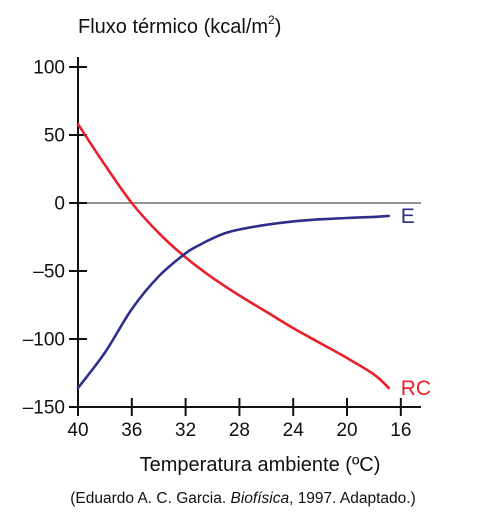 This screenshot has width=486, height=530. I want to click on y-axis-title-text: Fluxo térmico (kcal/m, so click(173, 27).